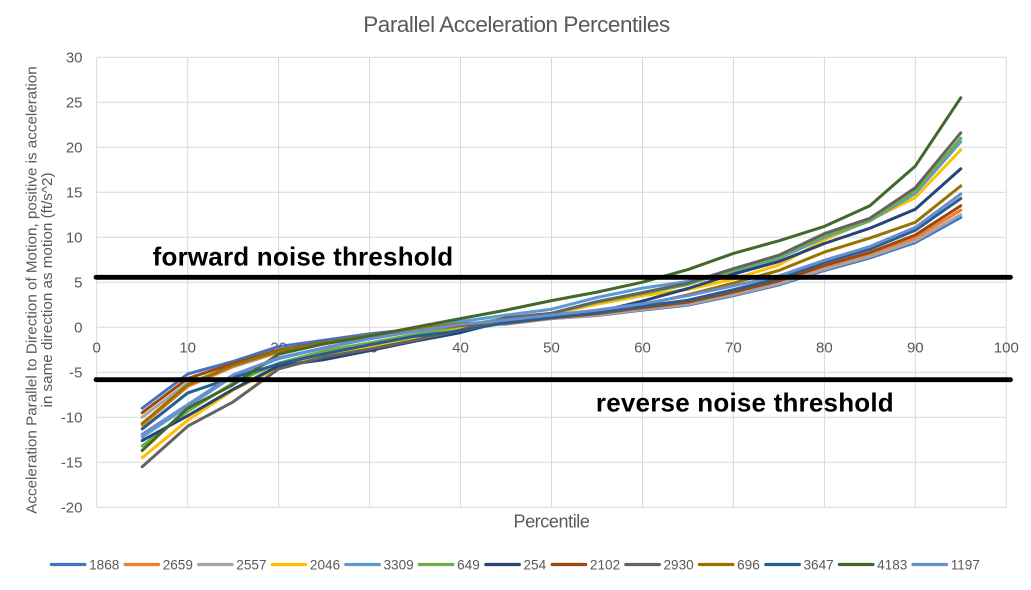  What do you see at coordinates (460, 347) in the screenshot?
I see `svg-text: 40` at bounding box center [460, 347].